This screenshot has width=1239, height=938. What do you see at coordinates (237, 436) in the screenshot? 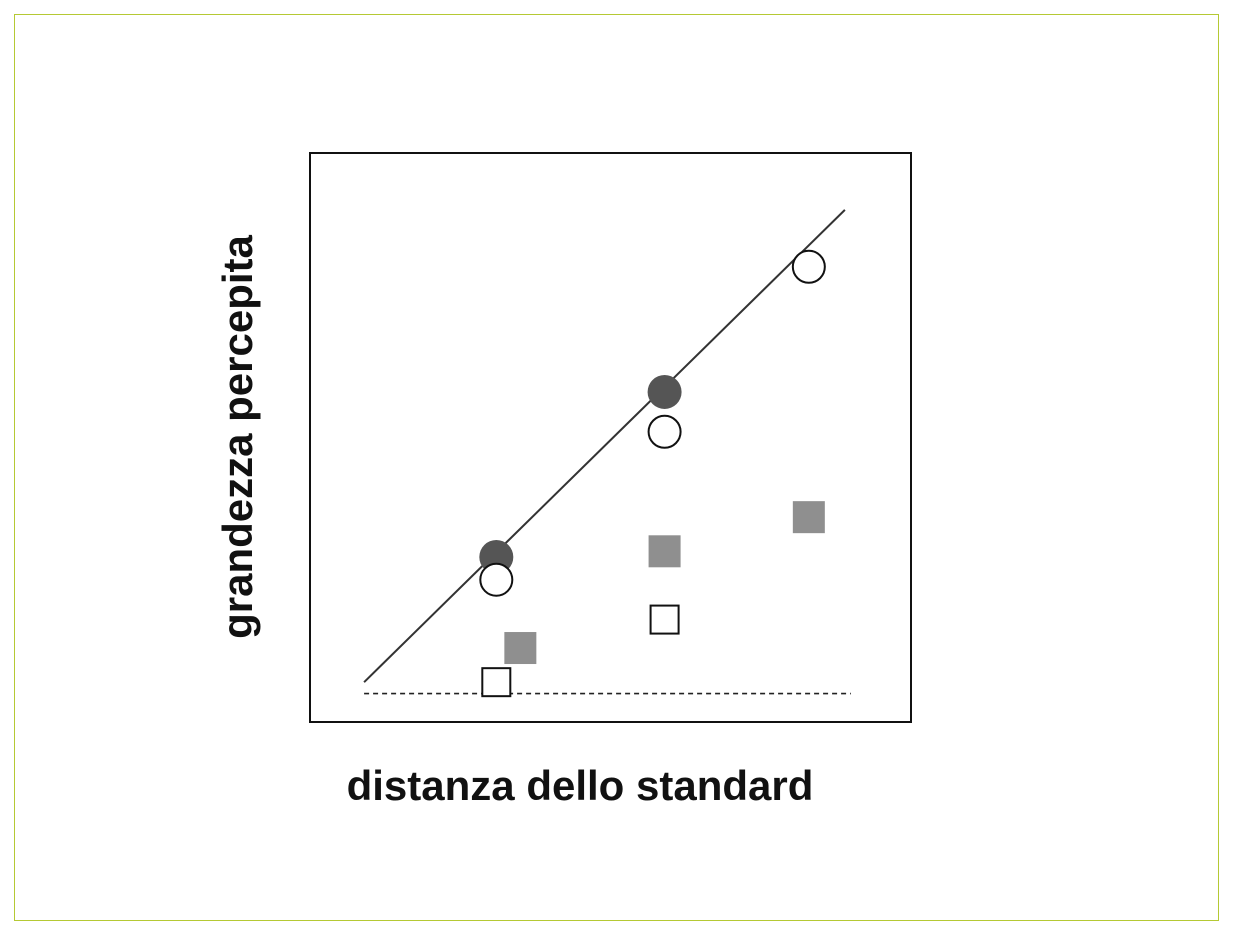
I see `y-axis-label: grandezza percepita` at bounding box center [237, 436].